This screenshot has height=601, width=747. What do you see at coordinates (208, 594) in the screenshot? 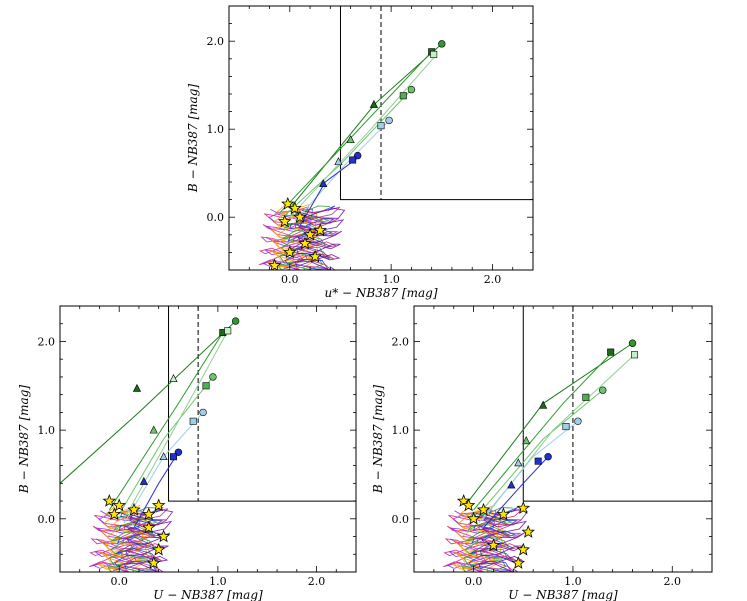
I see `x-axis-label: U − NB387 [mag]` at bounding box center [208, 594].